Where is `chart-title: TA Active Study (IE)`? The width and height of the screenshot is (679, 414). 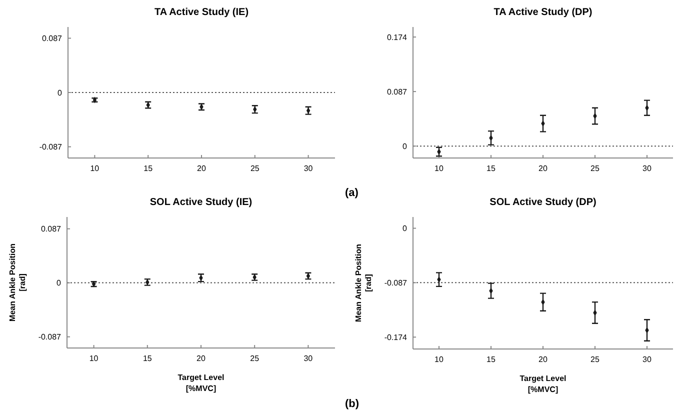
chart-title: TA Active Study (IE) is located at coordinates (201, 12).